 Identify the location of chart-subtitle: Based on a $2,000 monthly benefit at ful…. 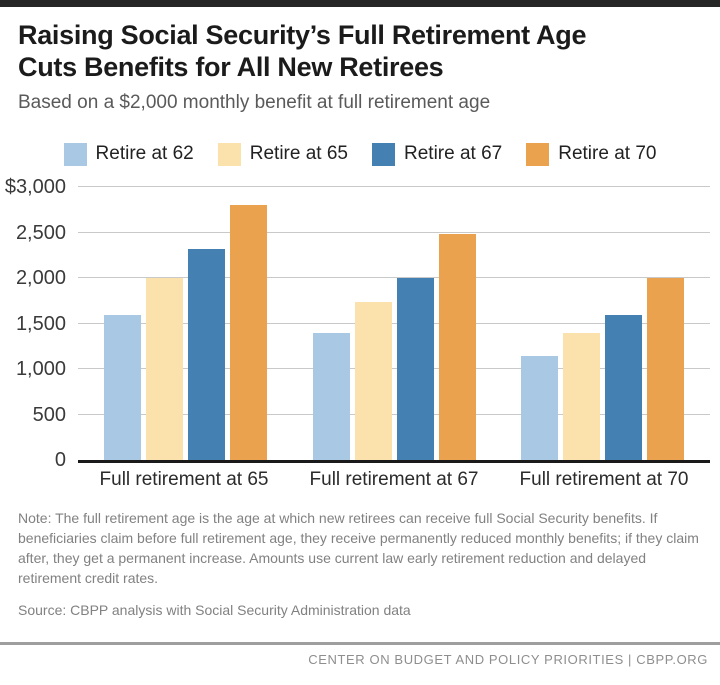
(254, 103).